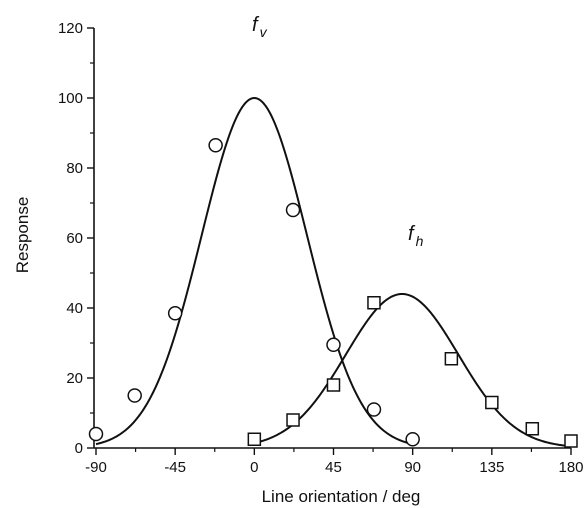 The height and width of the screenshot is (508, 587). What do you see at coordinates (74, 168) in the screenshot?
I see `y-tick-label: 80` at bounding box center [74, 168].